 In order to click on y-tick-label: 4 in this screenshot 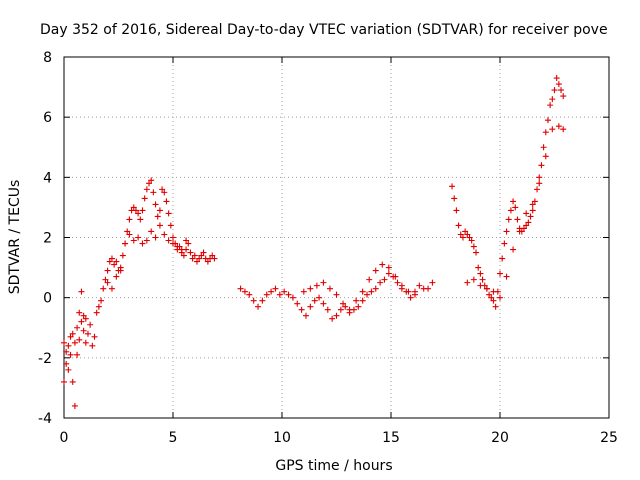, I will do `click(47, 178)`.